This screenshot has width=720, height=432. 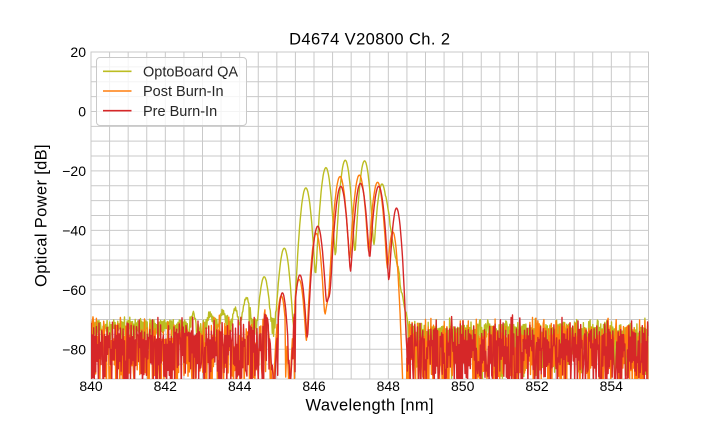 What do you see at coordinates (463, 386) in the screenshot?
I see `svg-text: 850` at bounding box center [463, 386].